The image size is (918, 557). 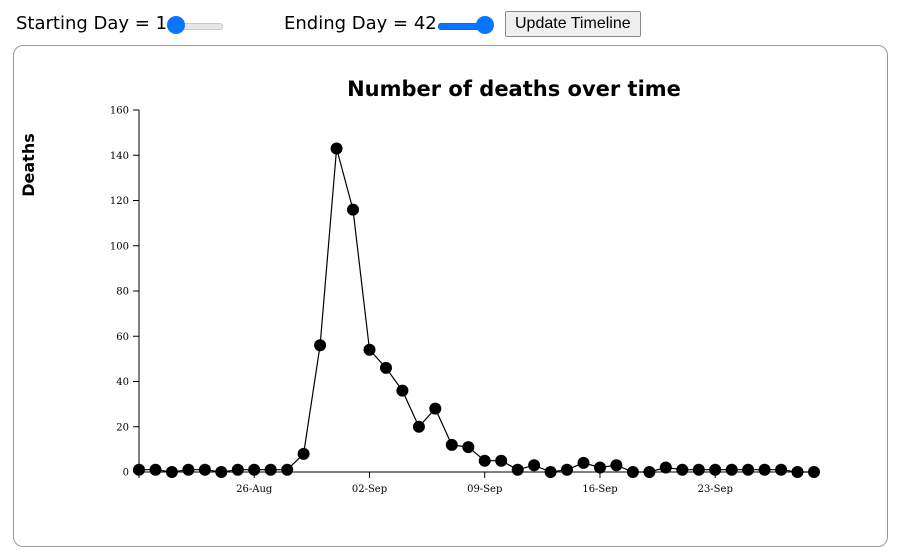 I want to click on y-axis-label: Deaths, so click(x=28, y=165).